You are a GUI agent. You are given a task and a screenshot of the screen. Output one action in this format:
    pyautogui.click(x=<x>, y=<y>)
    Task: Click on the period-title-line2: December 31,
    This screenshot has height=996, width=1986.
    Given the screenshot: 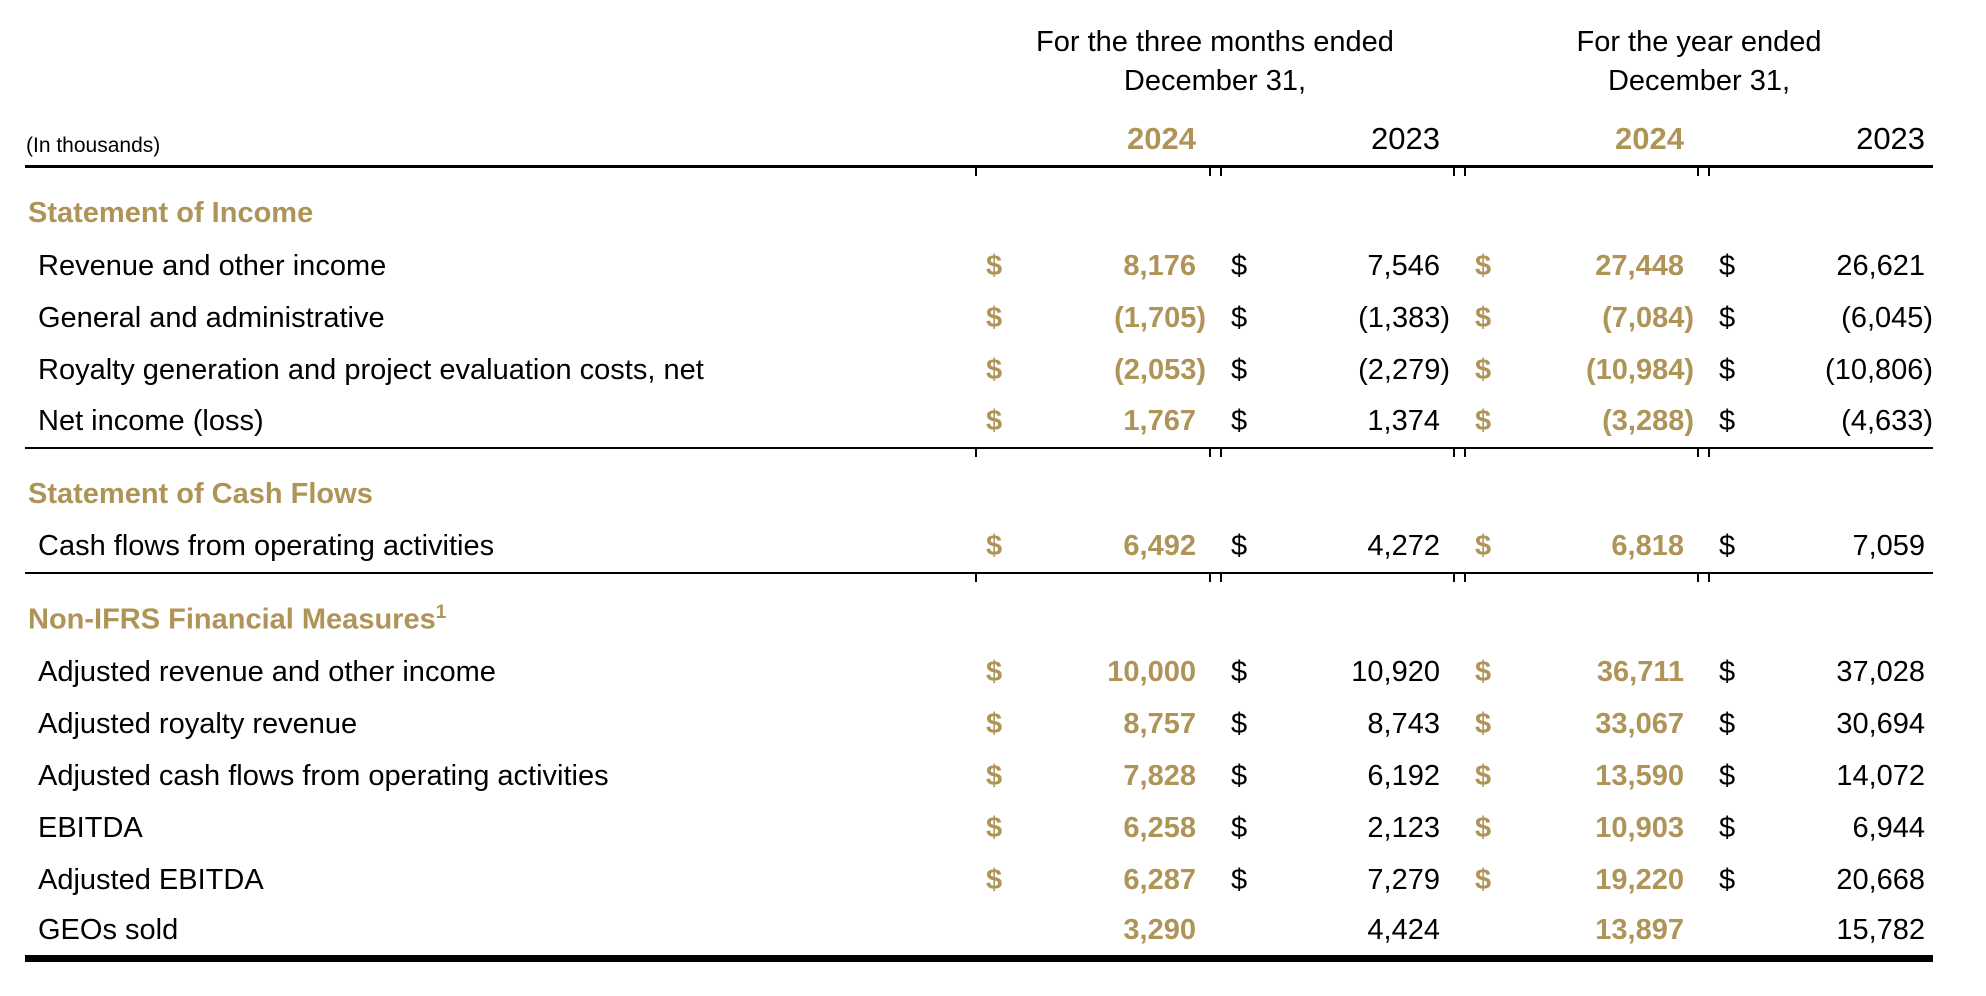 What is the action you would take?
    pyautogui.click(x=1215, y=80)
    